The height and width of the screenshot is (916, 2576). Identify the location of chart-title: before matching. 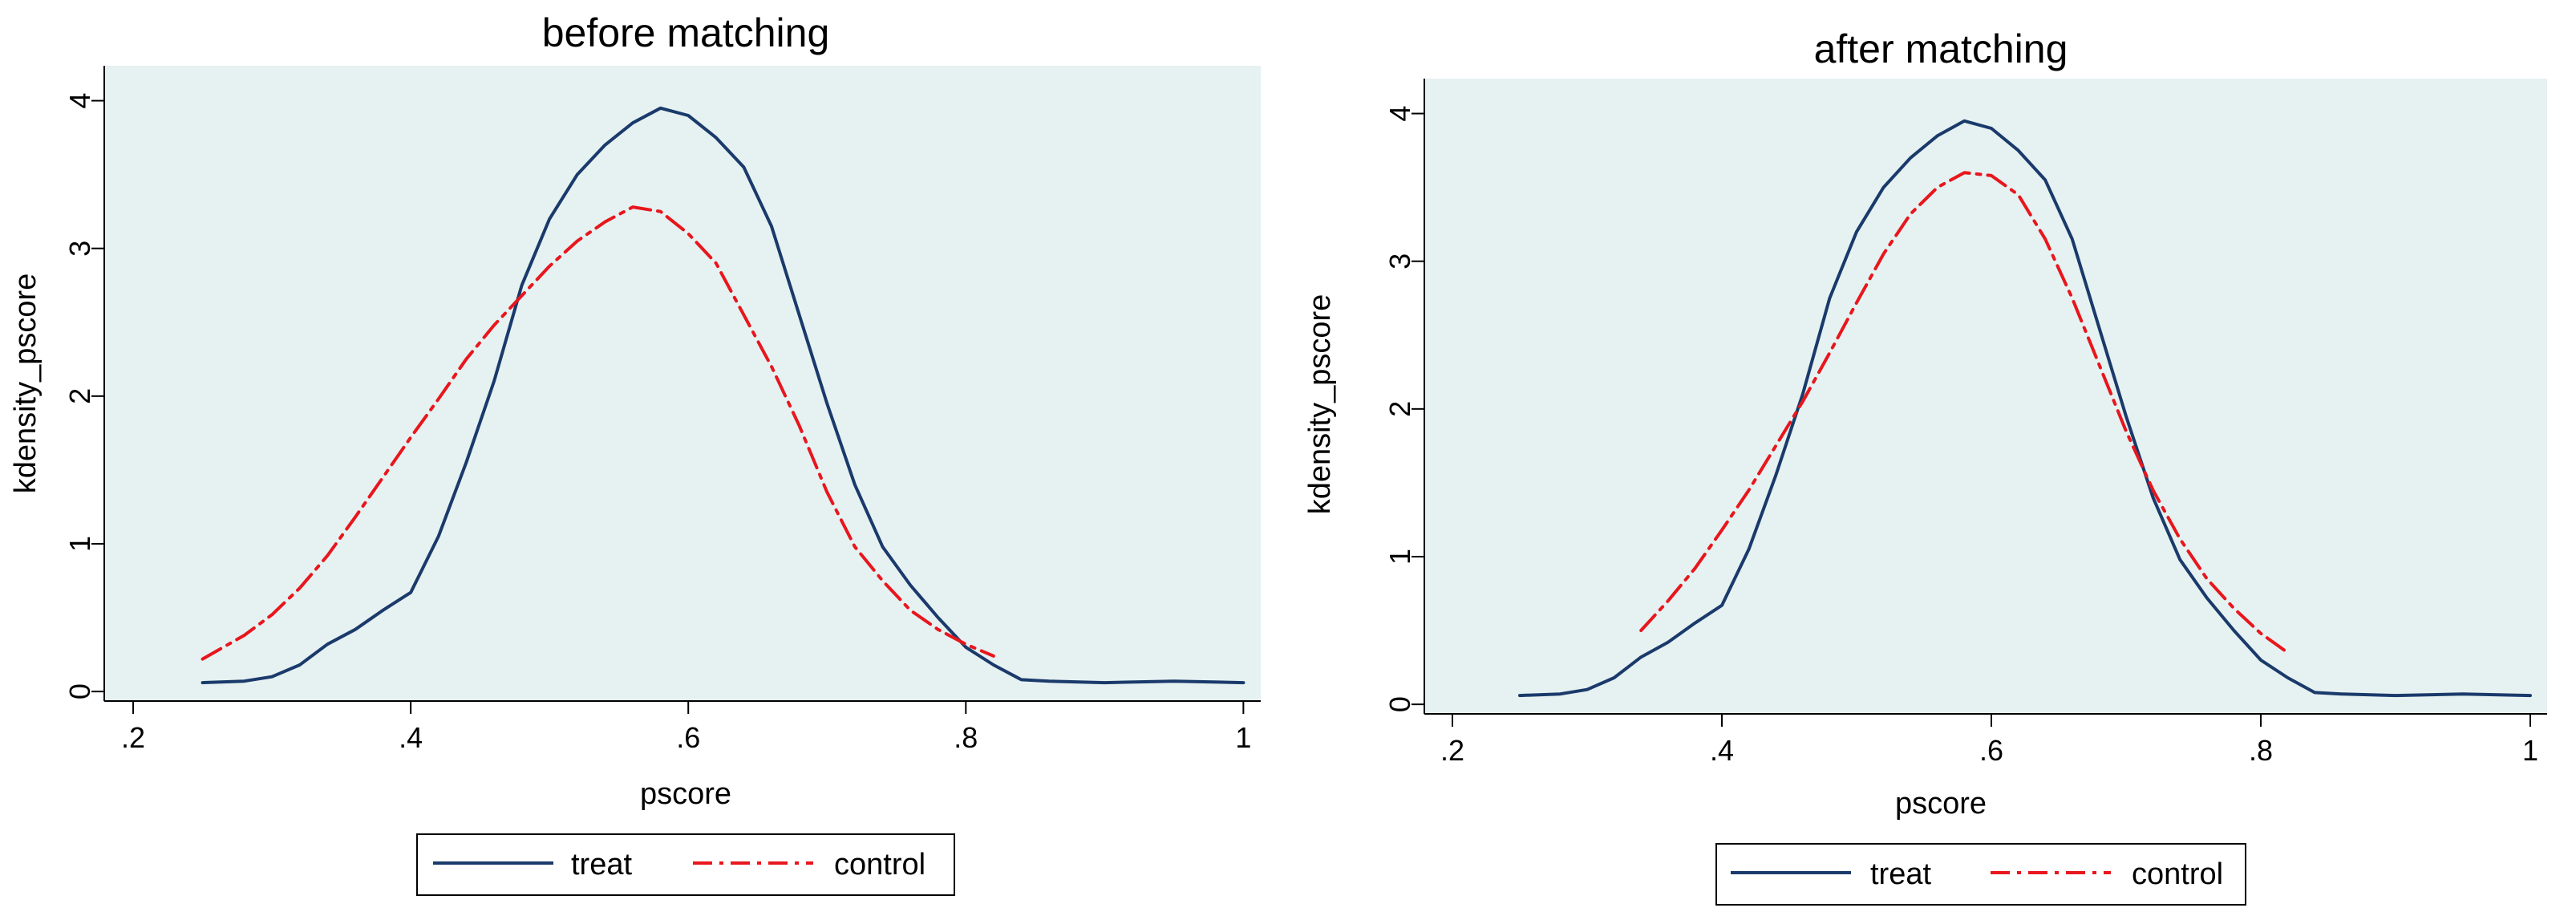
(686, 33).